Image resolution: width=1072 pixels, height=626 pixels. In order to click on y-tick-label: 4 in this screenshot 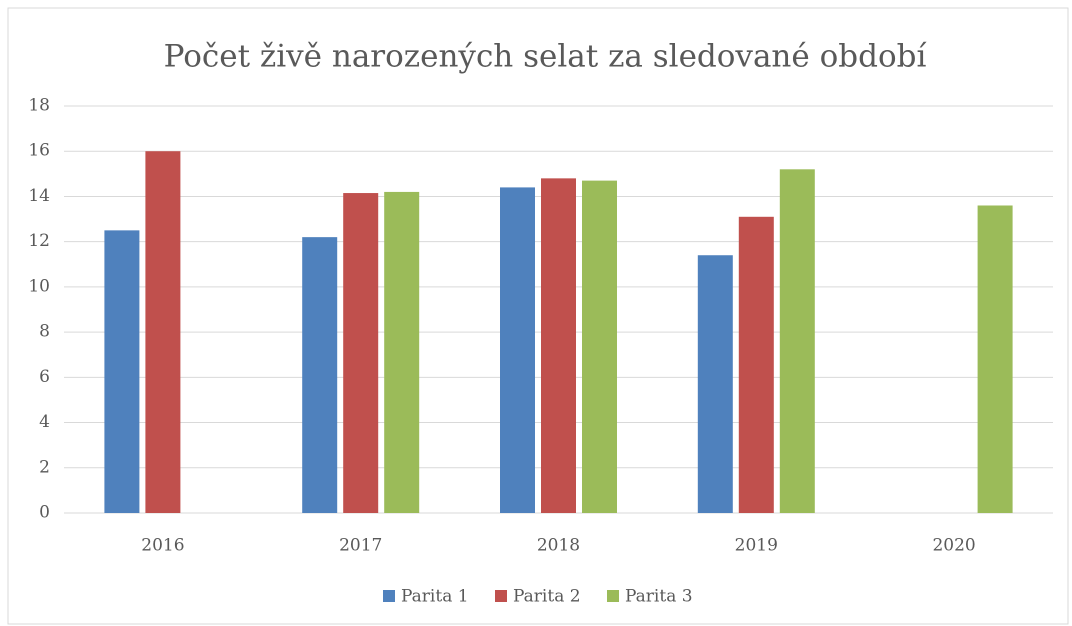, I will do `click(44, 422)`.